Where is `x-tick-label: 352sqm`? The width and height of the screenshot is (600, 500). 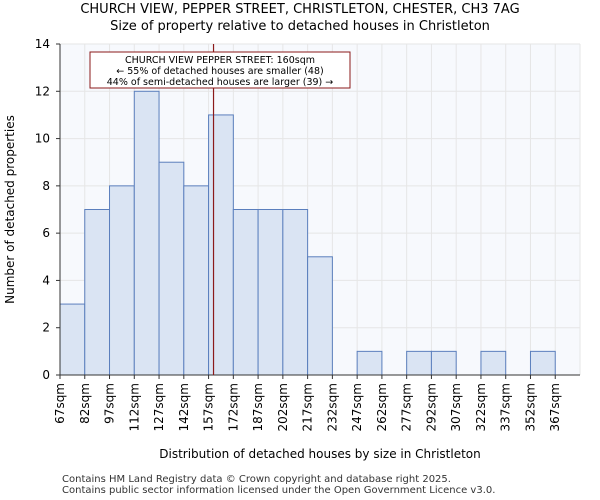 x-tick-label: 352sqm is located at coordinates (530, 407).